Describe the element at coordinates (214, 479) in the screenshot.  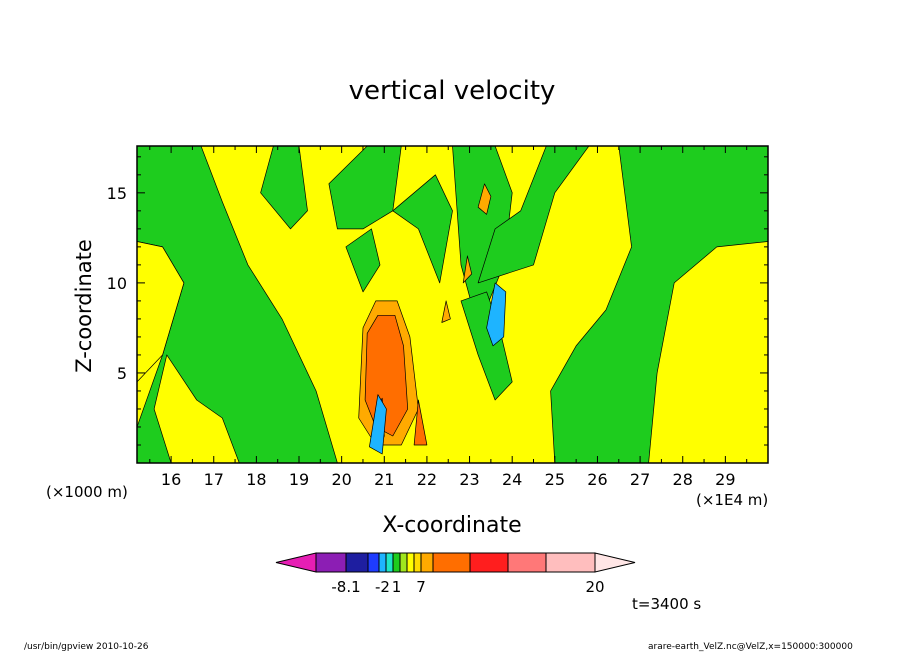
I see `x-tick-label: 17` at that location.